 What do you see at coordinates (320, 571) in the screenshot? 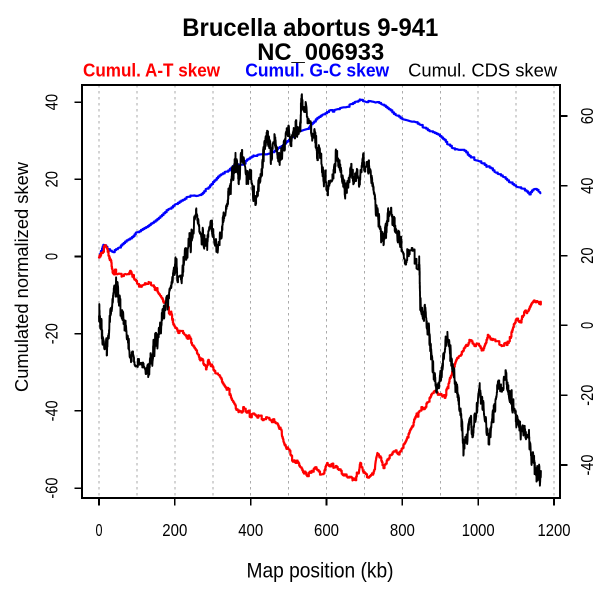
I see `svg-text: Map position (kb)` at bounding box center [320, 571].